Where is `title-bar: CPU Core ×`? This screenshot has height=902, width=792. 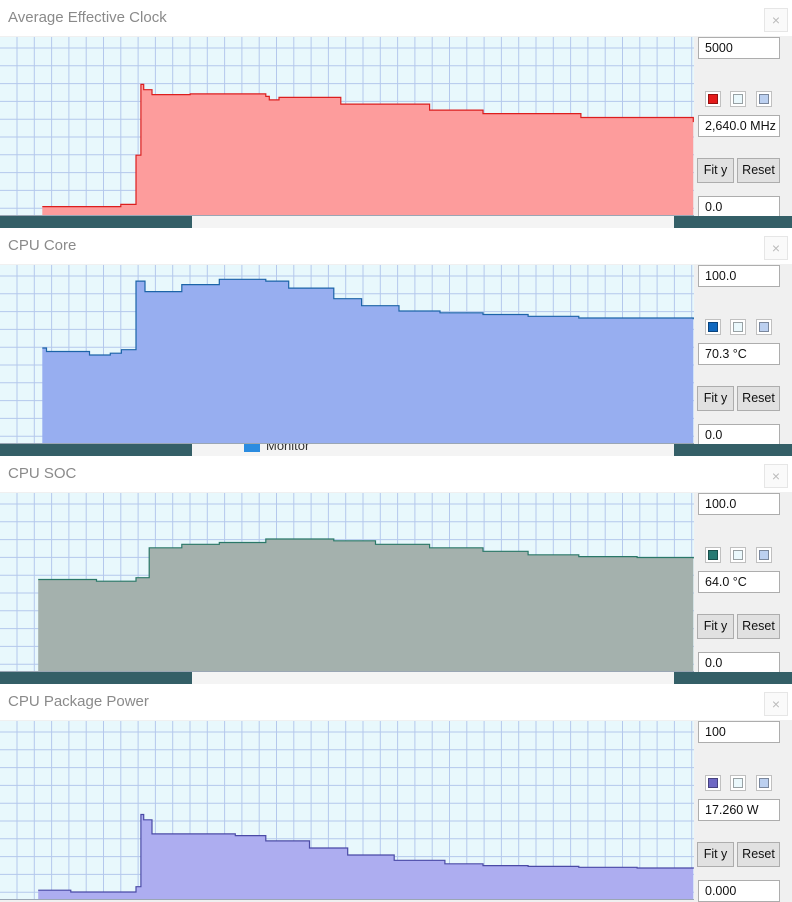 title-bar: CPU Core × is located at coordinates (396, 246).